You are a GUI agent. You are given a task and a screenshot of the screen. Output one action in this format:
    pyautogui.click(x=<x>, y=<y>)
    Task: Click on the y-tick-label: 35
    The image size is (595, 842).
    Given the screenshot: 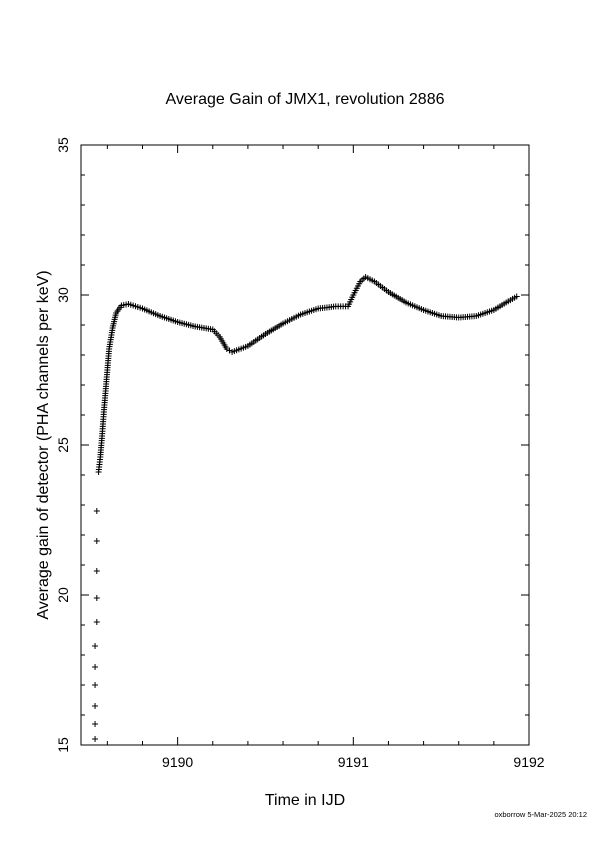 What is the action you would take?
    pyautogui.click(x=63, y=145)
    